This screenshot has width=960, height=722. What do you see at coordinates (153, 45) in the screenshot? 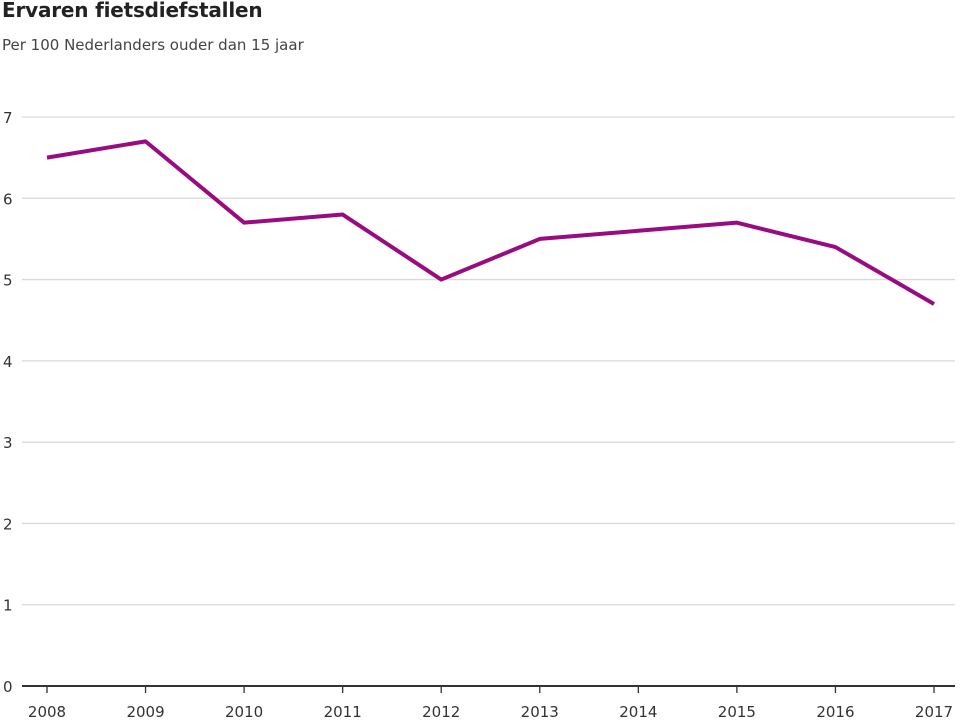
I see `chart-subtitle: Per 100 Nederlanders ouder dan 15 jaar` at bounding box center [153, 45].